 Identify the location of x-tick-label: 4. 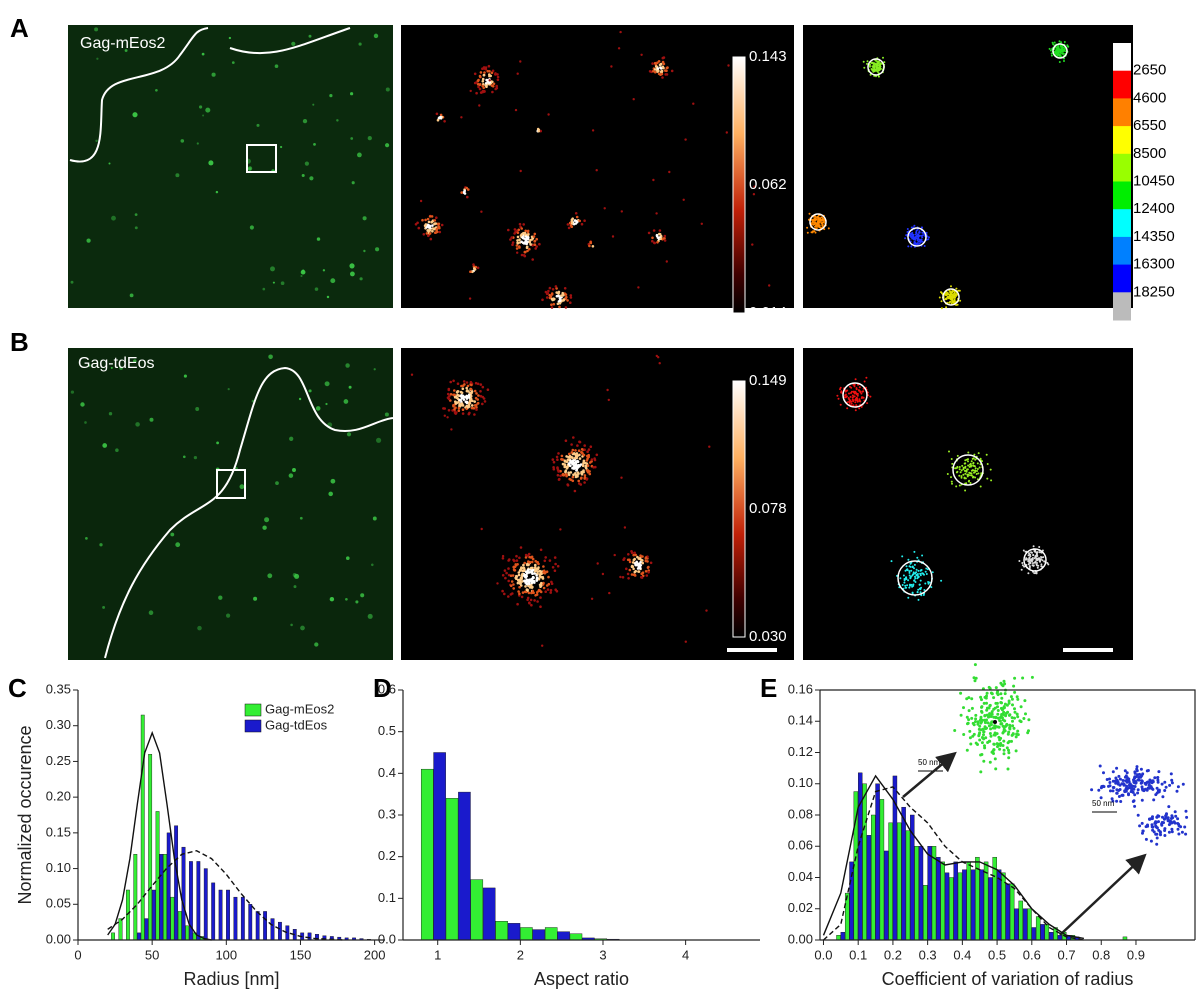
(685, 954).